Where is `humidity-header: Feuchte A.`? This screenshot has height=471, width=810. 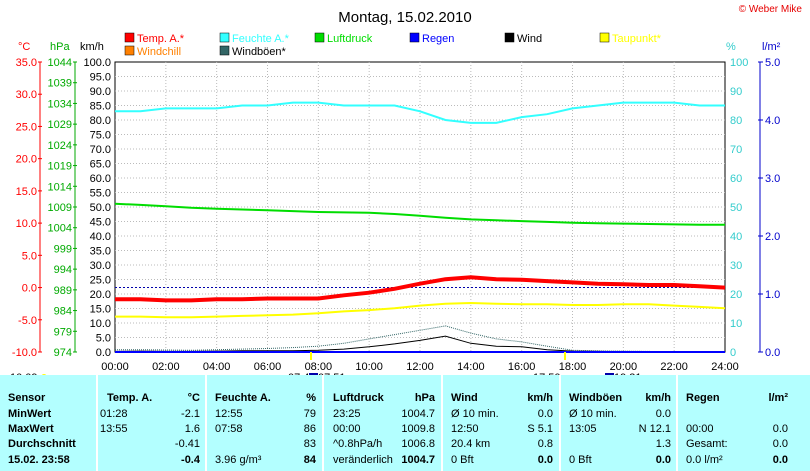
humidity-header: Feuchte A. is located at coordinates (243, 398).